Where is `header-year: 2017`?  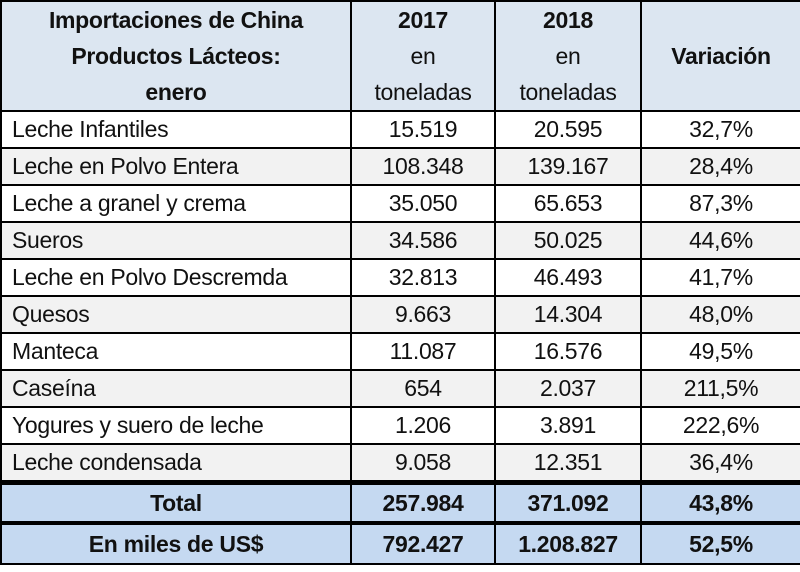 header-year: 2017 is located at coordinates (423, 20).